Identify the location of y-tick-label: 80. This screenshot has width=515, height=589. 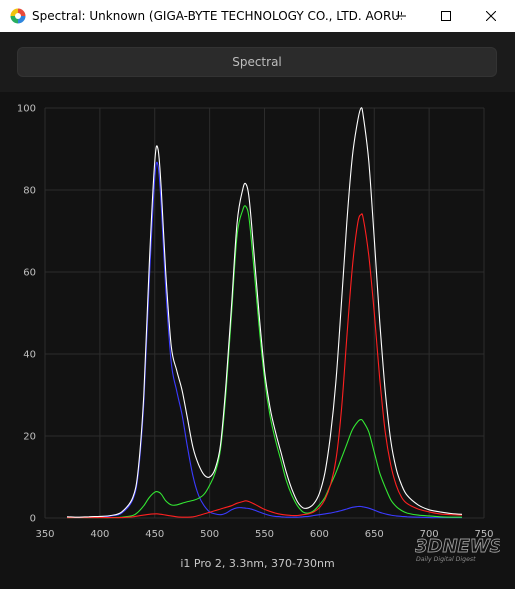
(29, 191).